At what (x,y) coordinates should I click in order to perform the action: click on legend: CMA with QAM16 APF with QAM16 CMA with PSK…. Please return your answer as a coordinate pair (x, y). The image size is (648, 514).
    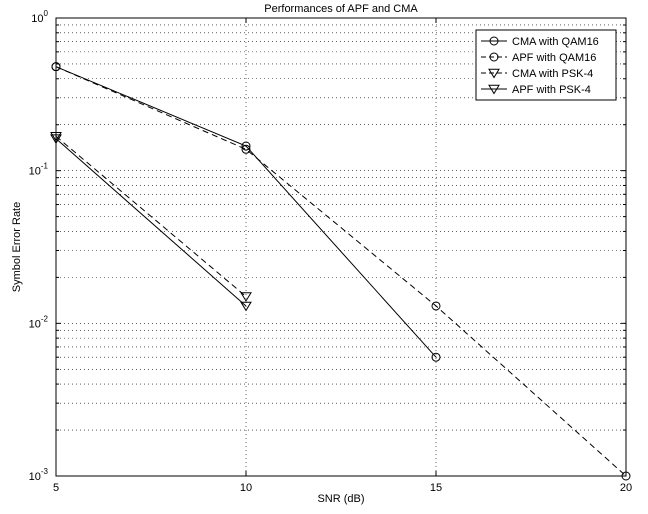
    Looking at the image, I should click on (546, 65).